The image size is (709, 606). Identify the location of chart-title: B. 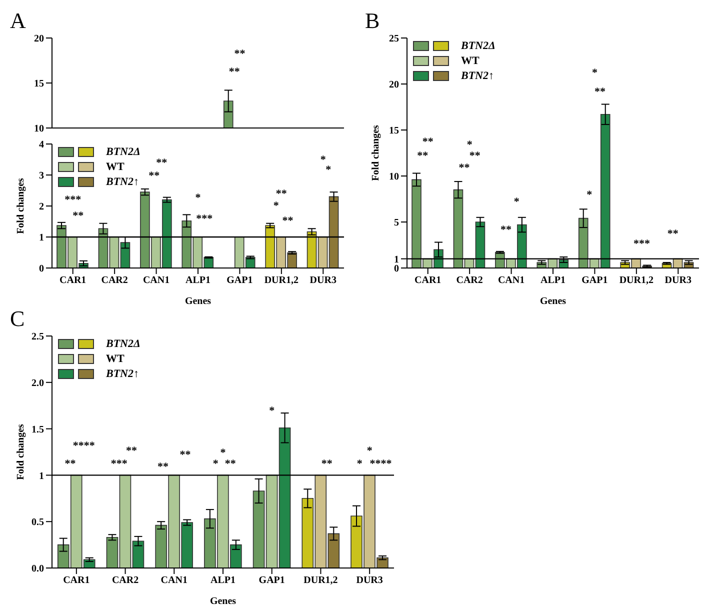
(372, 21).